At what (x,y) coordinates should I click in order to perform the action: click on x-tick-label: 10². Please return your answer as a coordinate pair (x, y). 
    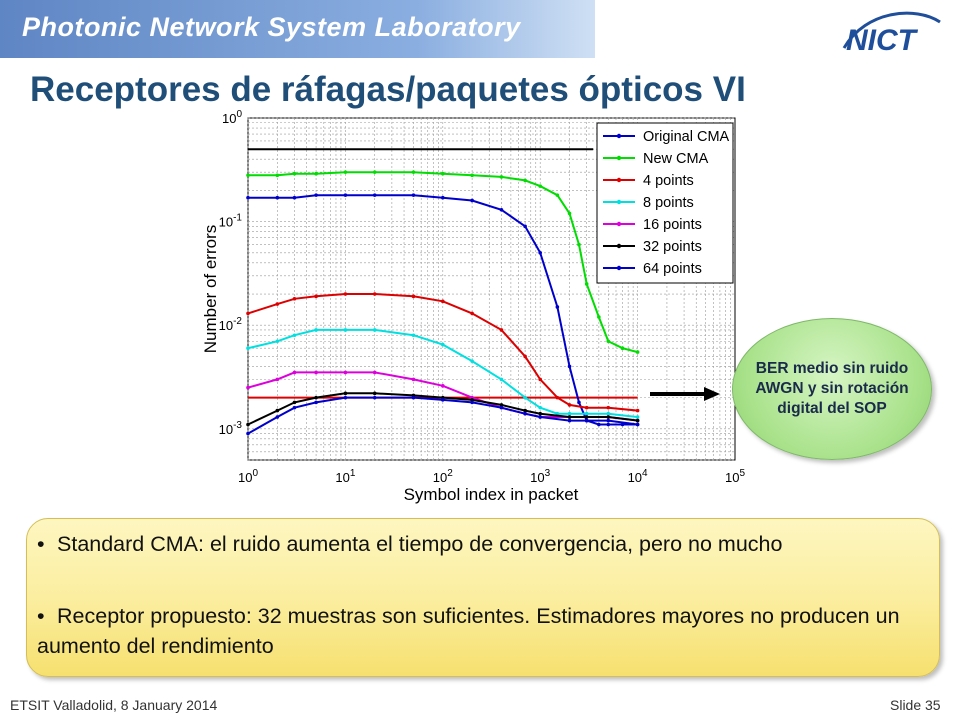
    Looking at the image, I should click on (443, 476).